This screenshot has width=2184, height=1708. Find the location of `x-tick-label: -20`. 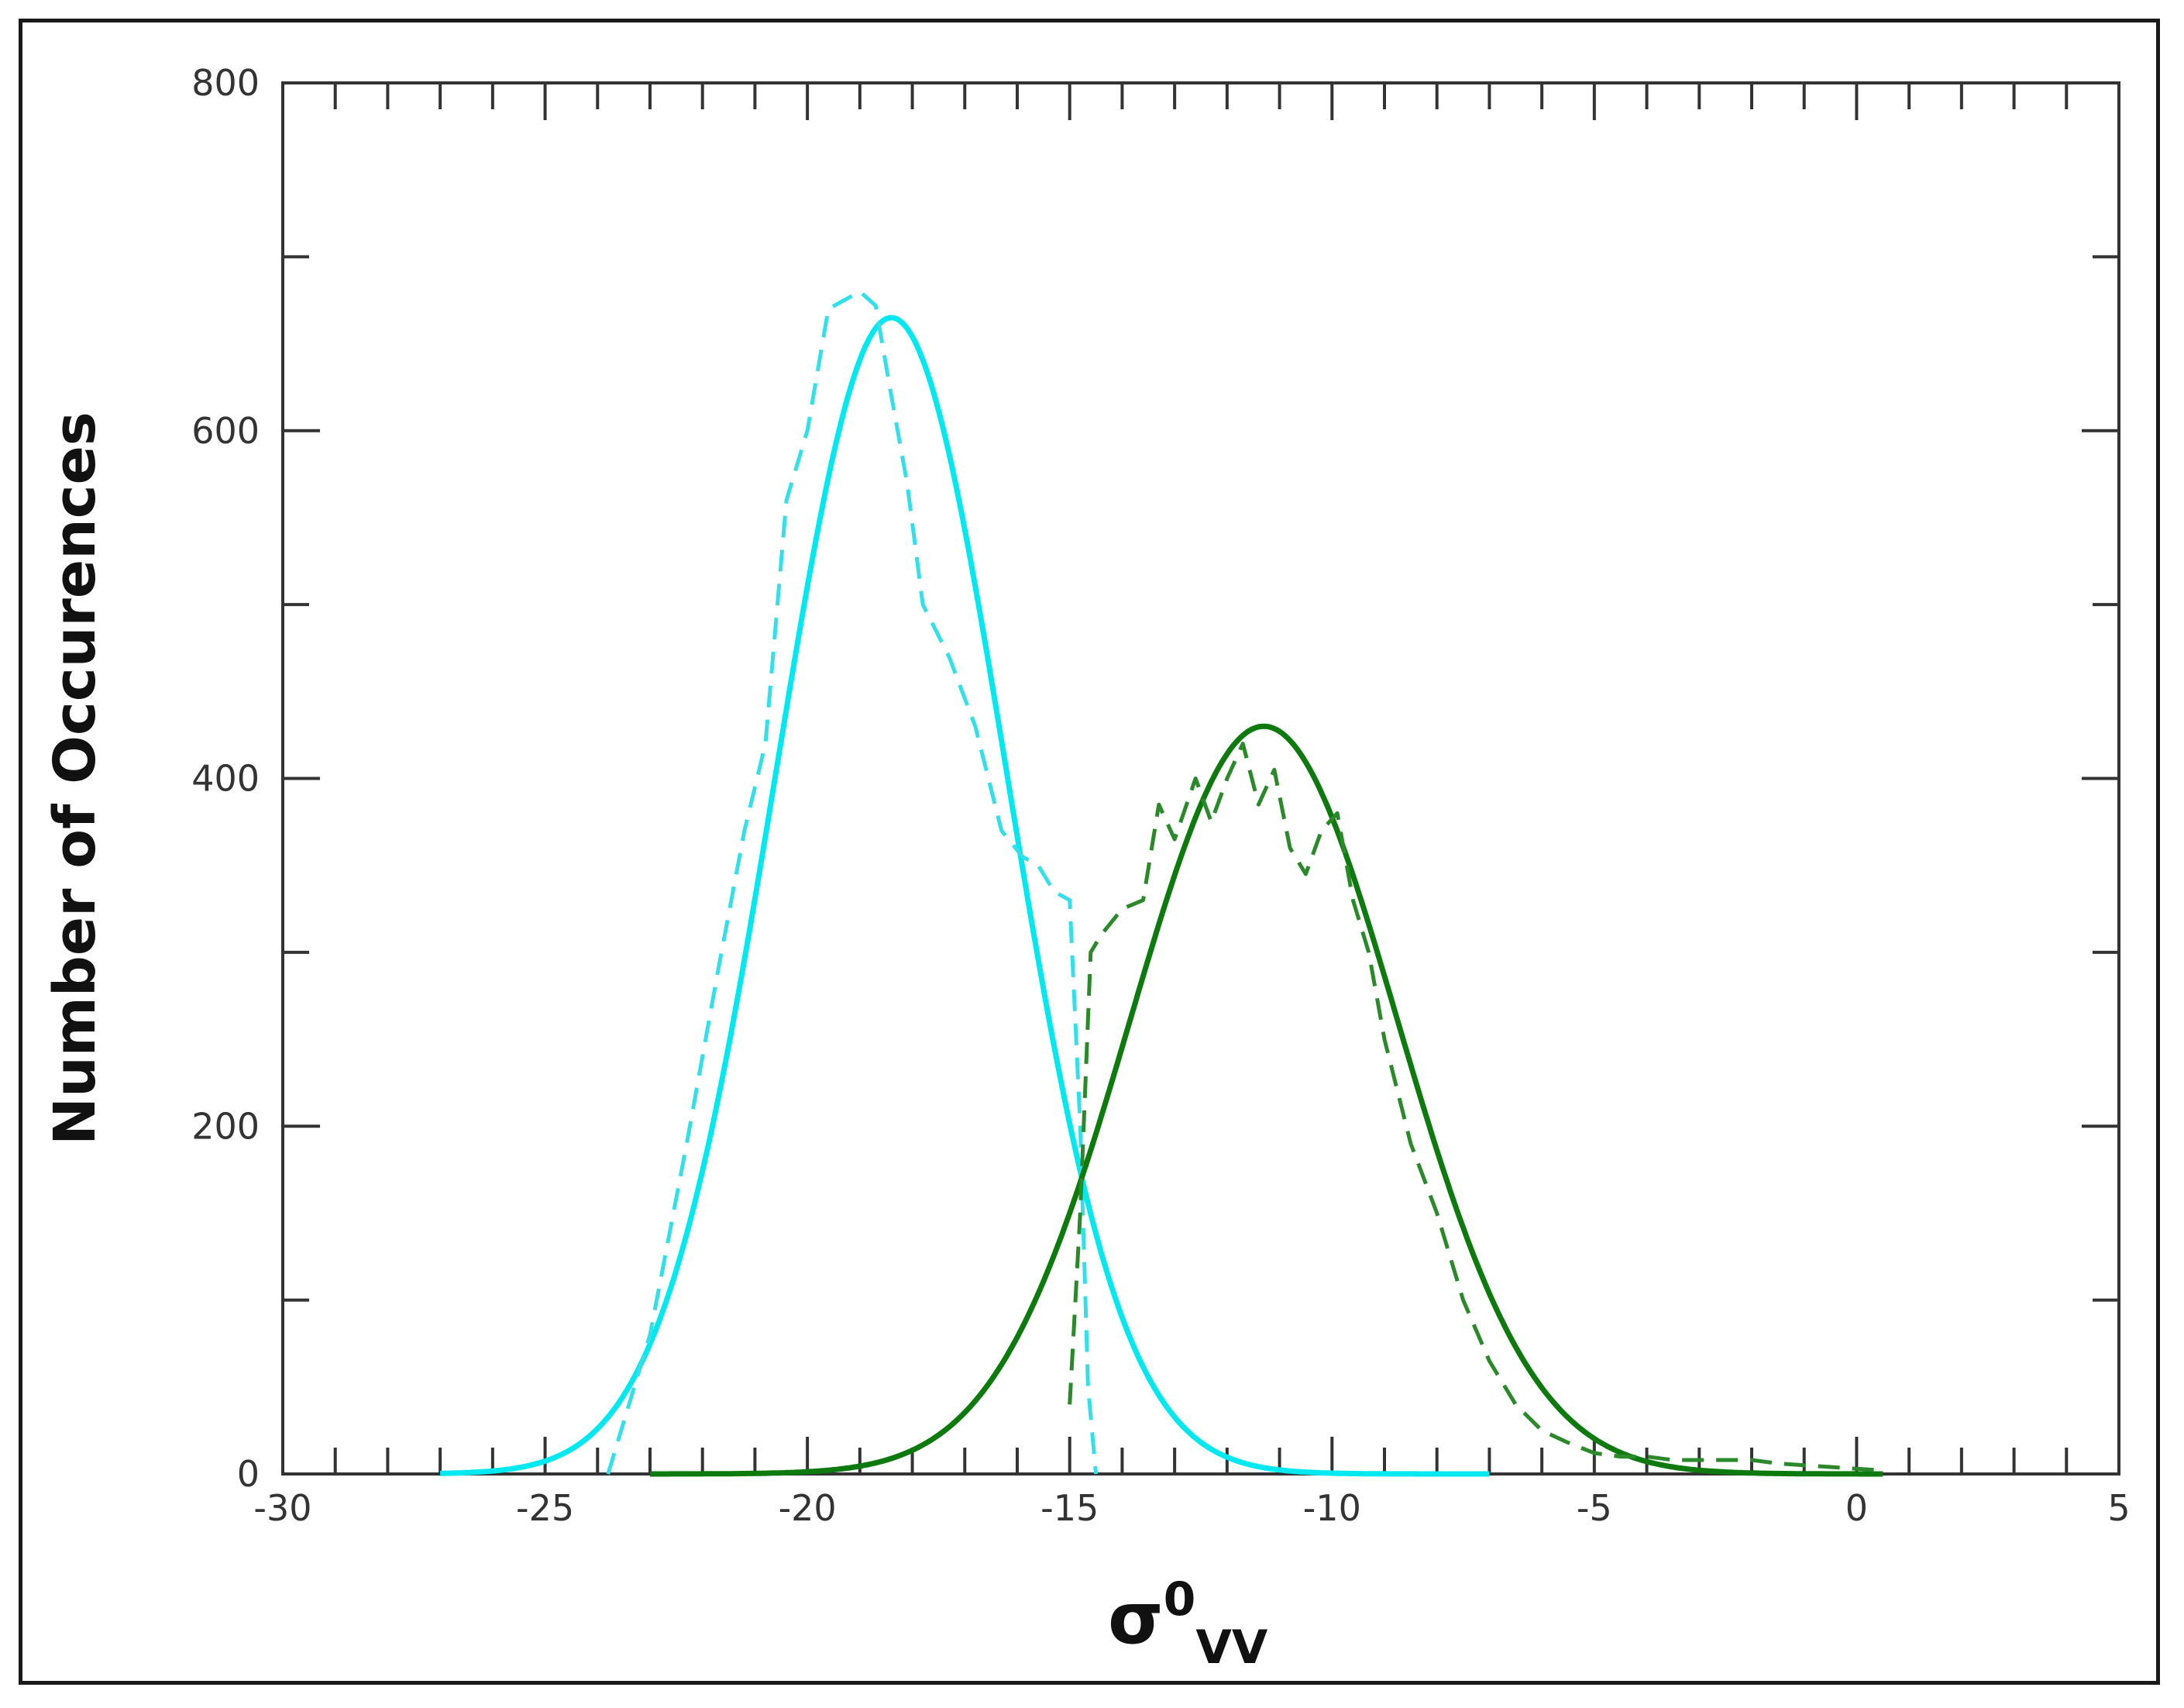

x-tick-label: -20 is located at coordinates (808, 1508).